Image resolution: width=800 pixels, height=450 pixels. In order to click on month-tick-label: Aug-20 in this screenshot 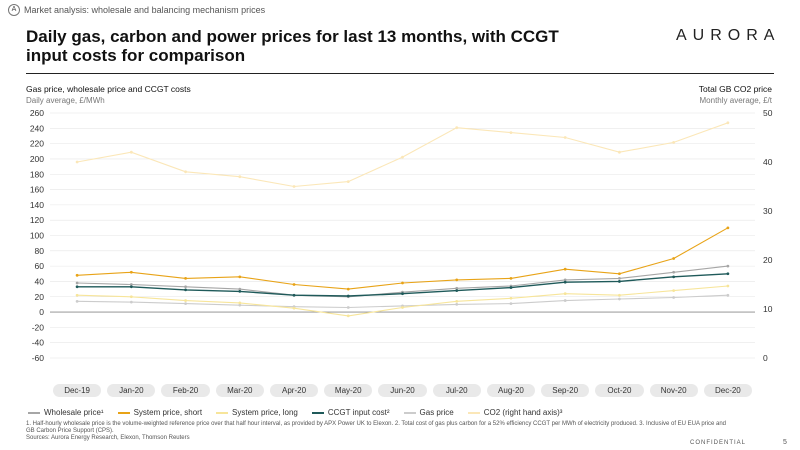, I will do `click(511, 390)`.